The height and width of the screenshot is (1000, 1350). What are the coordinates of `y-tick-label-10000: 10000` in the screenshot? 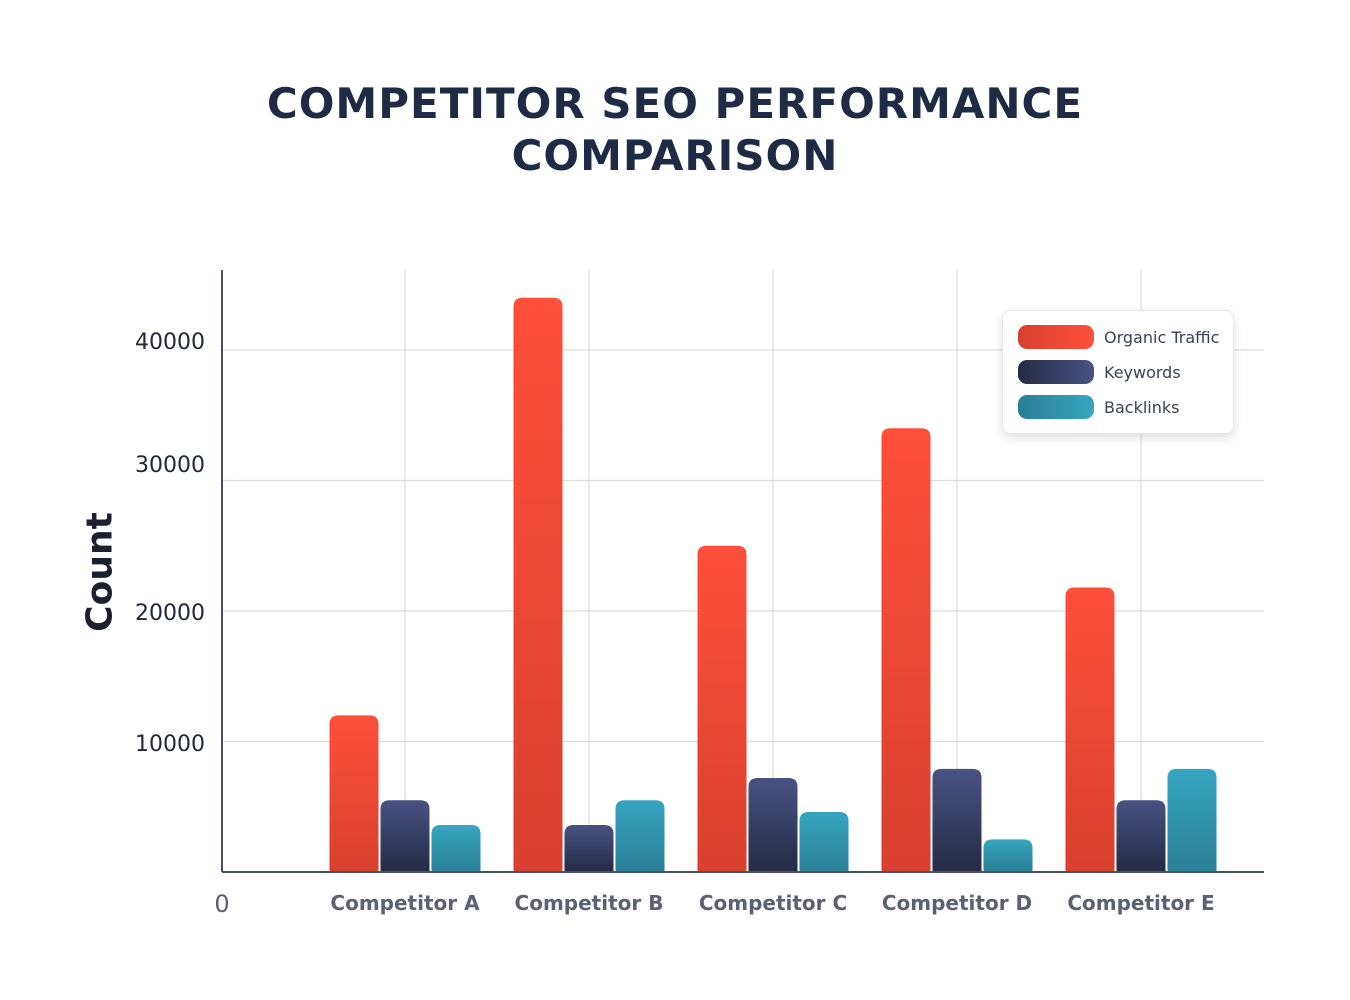 It's located at (170, 744).